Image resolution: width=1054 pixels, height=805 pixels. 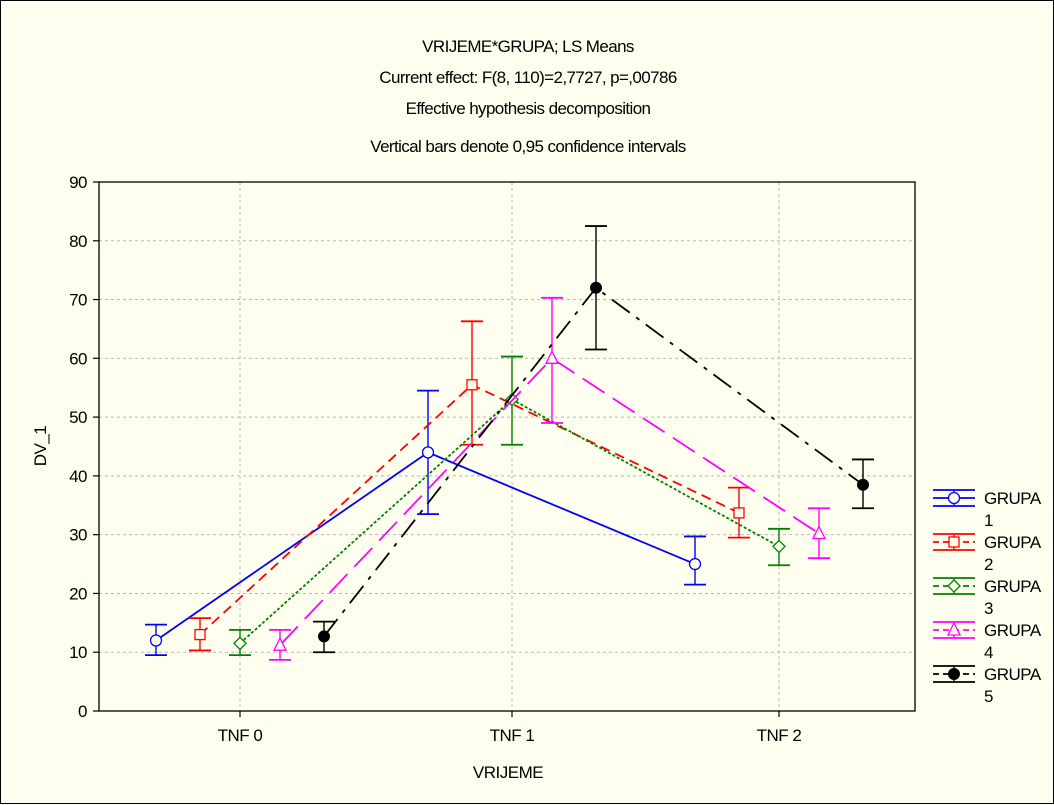 What do you see at coordinates (512, 735) in the screenshot?
I see `x-tick-label: TNF 1` at bounding box center [512, 735].